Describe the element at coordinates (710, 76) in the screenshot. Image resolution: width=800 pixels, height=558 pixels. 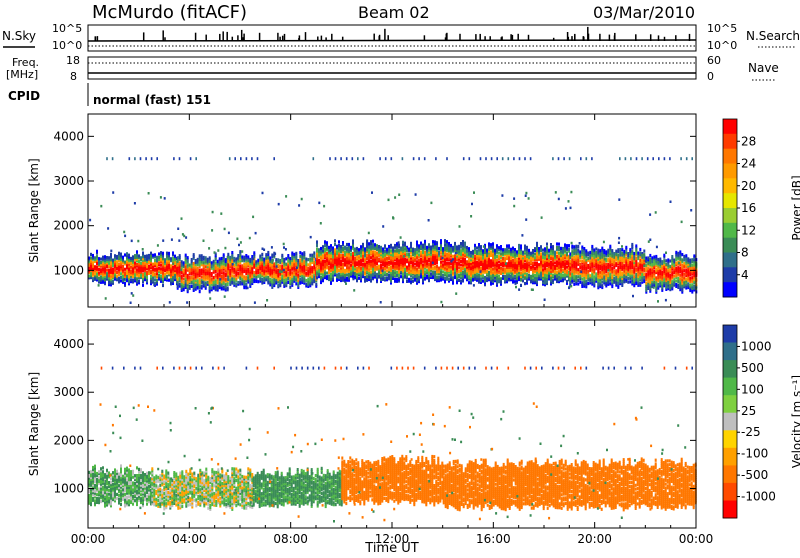
I see `nave-tick-low: 0` at that location.